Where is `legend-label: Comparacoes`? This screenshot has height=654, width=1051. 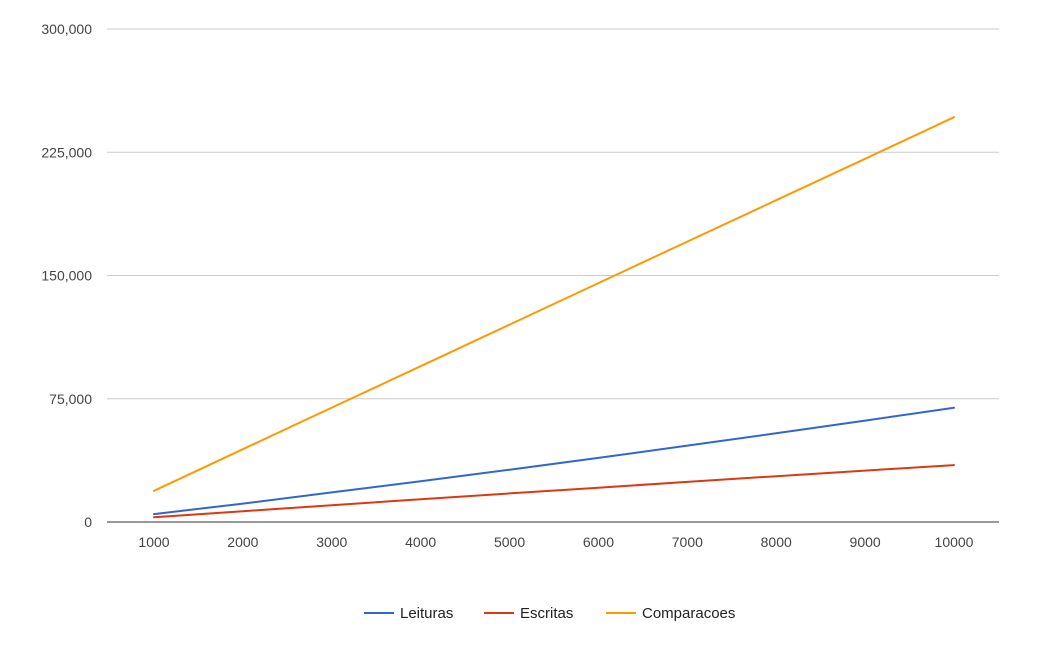
legend-label: Comparacoes is located at coordinates (688, 613).